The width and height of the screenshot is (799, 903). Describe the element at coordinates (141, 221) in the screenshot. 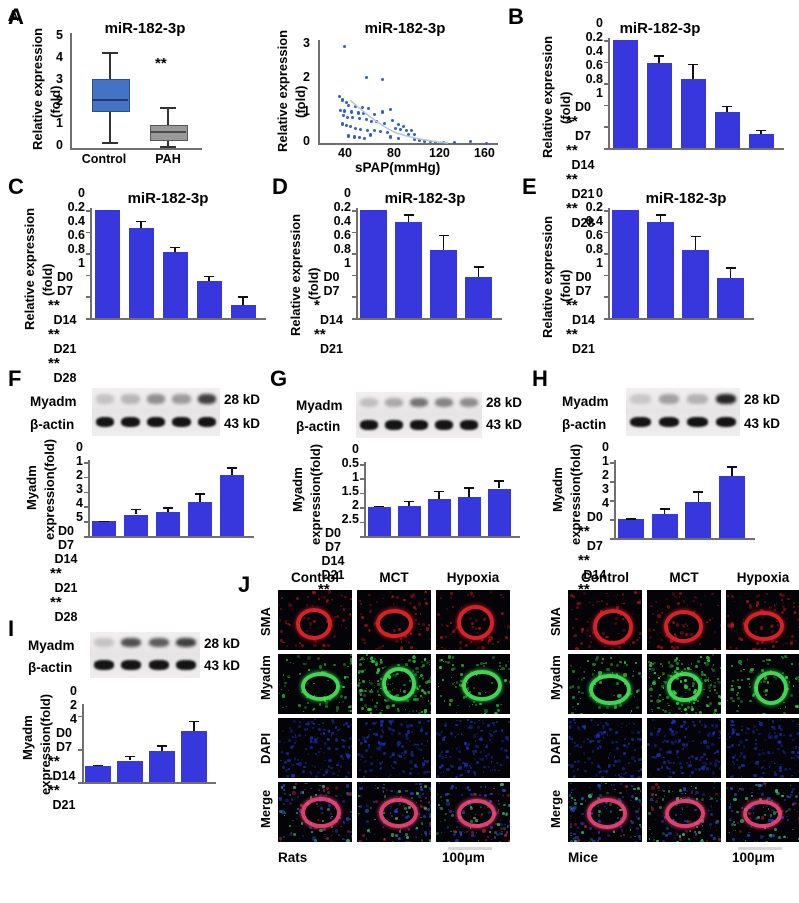

I see `errorbar-cap-D7` at that location.